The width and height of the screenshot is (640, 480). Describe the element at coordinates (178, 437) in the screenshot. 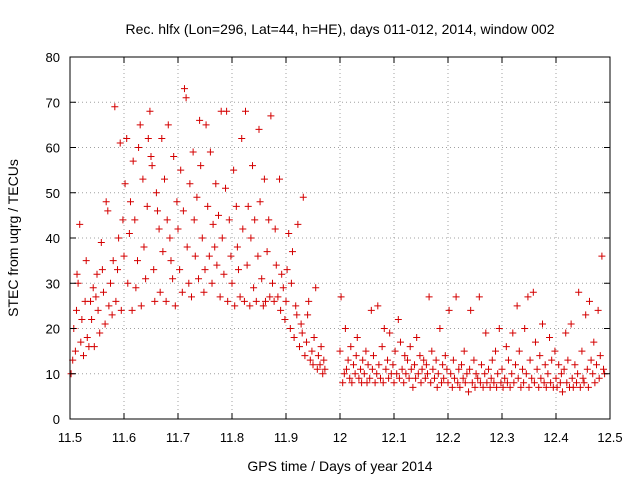

I see `x-tick-label: 11.7` at that location.